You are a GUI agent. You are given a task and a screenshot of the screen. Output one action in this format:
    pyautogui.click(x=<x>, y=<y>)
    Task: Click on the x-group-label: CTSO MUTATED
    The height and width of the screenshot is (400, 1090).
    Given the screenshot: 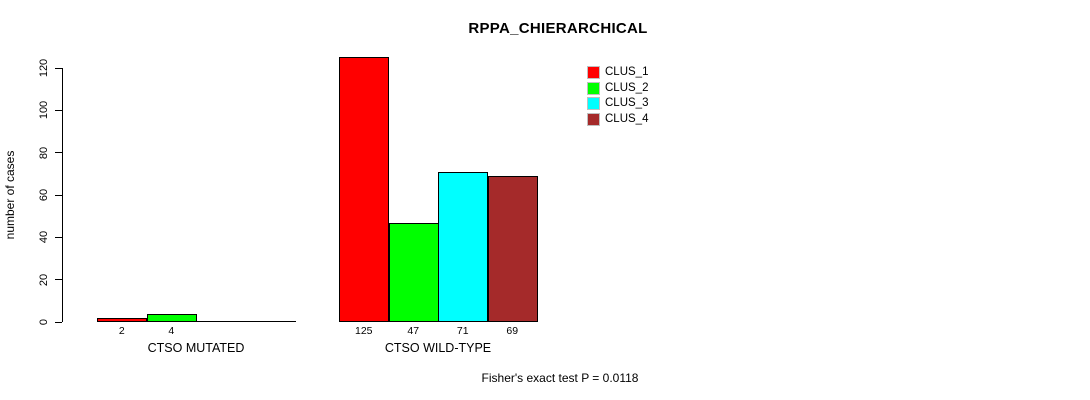 What is the action you would take?
    pyautogui.click(x=196, y=348)
    